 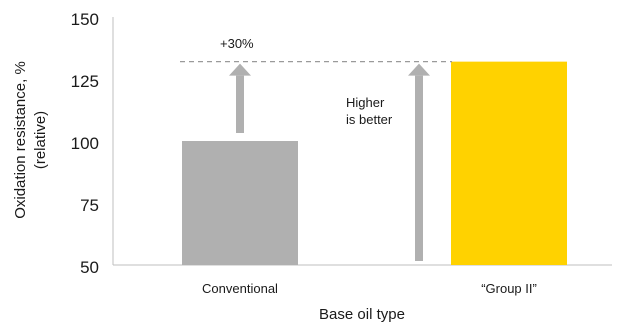 What do you see at coordinates (509, 163) in the screenshot?
I see `bar-group-ii` at bounding box center [509, 163].